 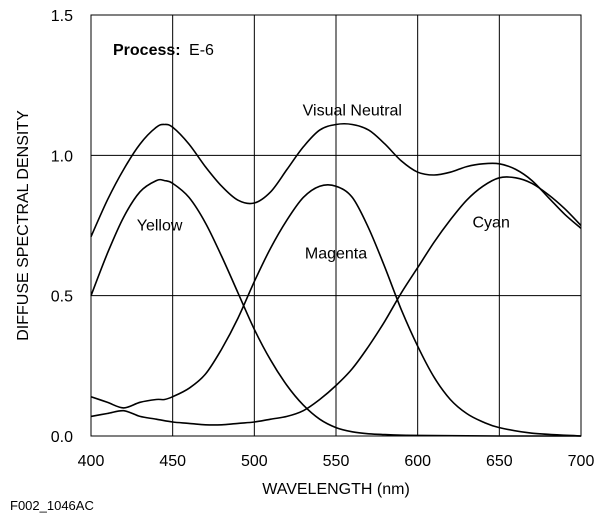 I want to click on x-tick-label: 550, so click(x=336, y=461).